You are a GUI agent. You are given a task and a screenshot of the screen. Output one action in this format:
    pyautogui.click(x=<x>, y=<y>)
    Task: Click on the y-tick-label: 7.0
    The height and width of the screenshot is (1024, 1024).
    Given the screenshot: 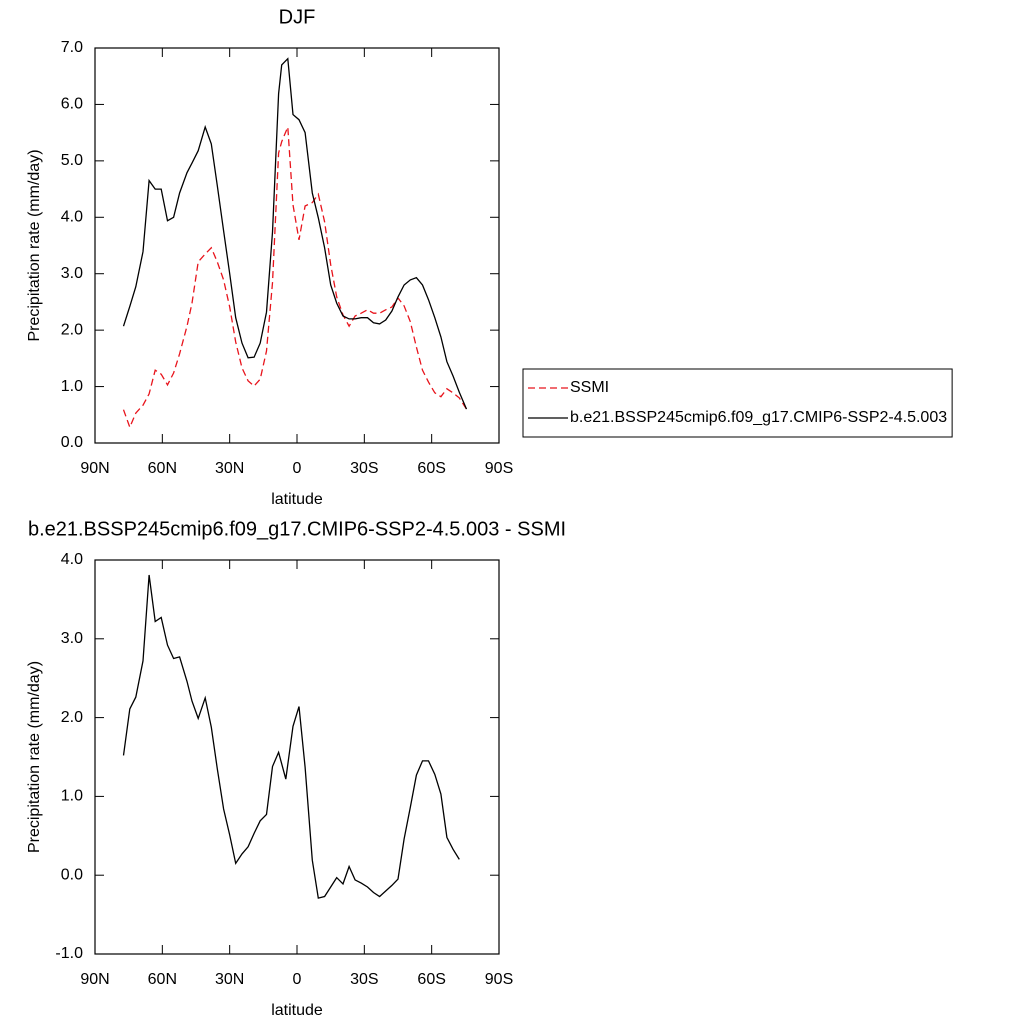 What is the action you would take?
    pyautogui.click(x=72, y=47)
    